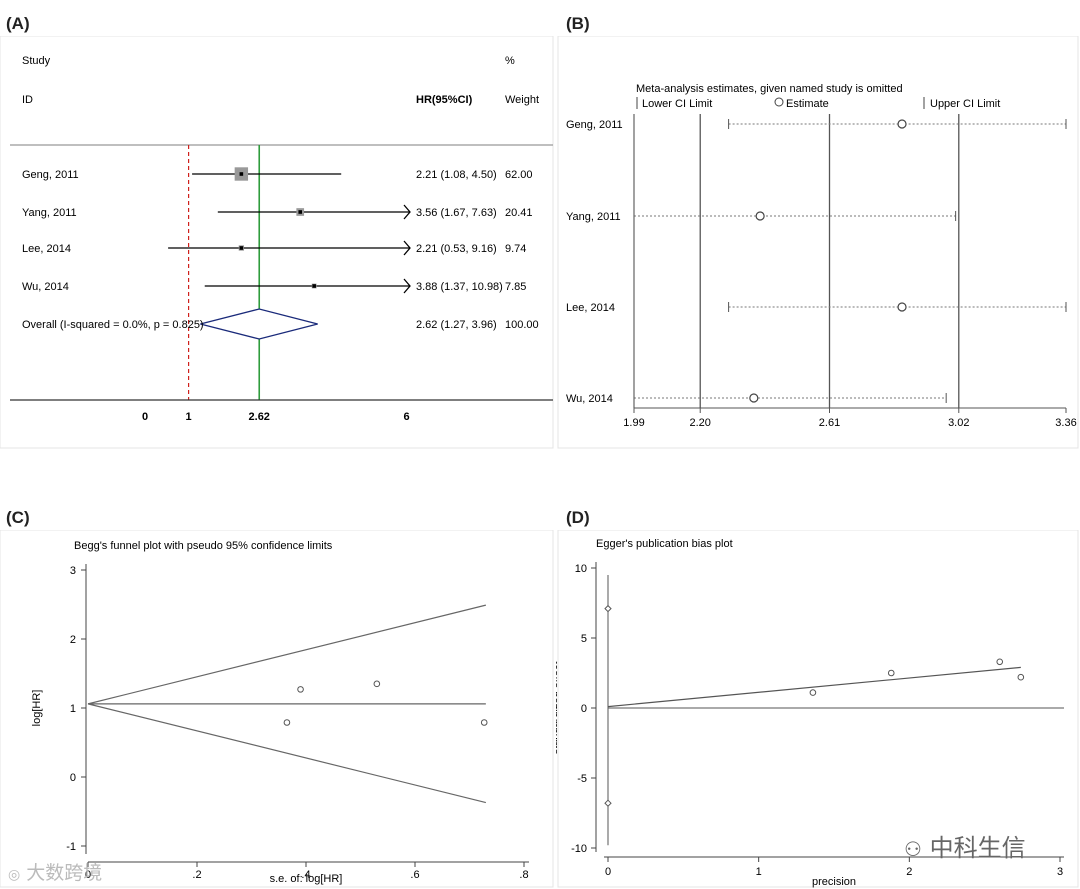  What do you see at coordinates (259, 417) in the screenshot?
I see `x-tick-label: 2.62` at bounding box center [259, 417].